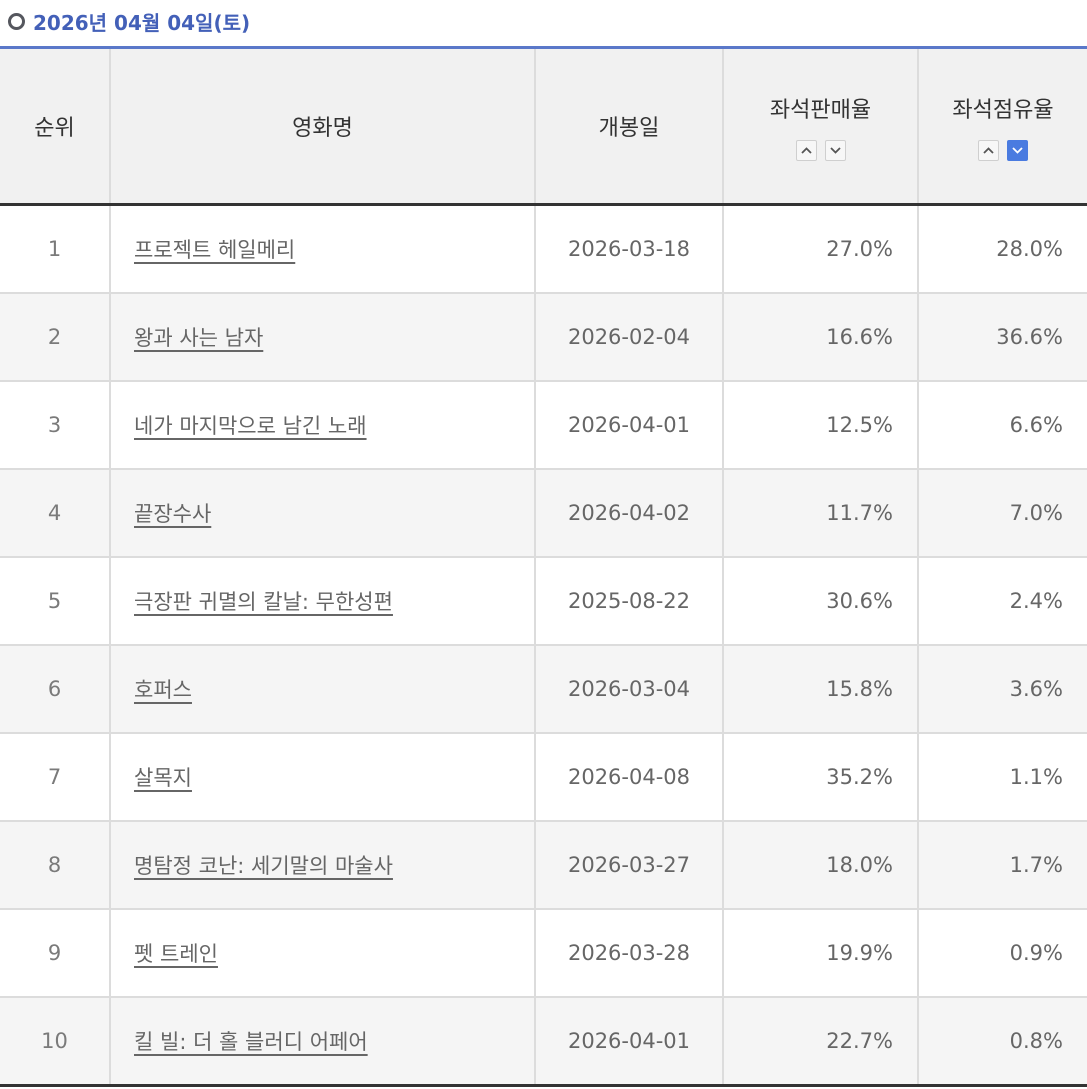 Image resolution: width=1087 pixels, height=1089 pixels. Describe the element at coordinates (628, 953) in the screenshot. I see `release-date-cell: 2026-03-28` at that location.